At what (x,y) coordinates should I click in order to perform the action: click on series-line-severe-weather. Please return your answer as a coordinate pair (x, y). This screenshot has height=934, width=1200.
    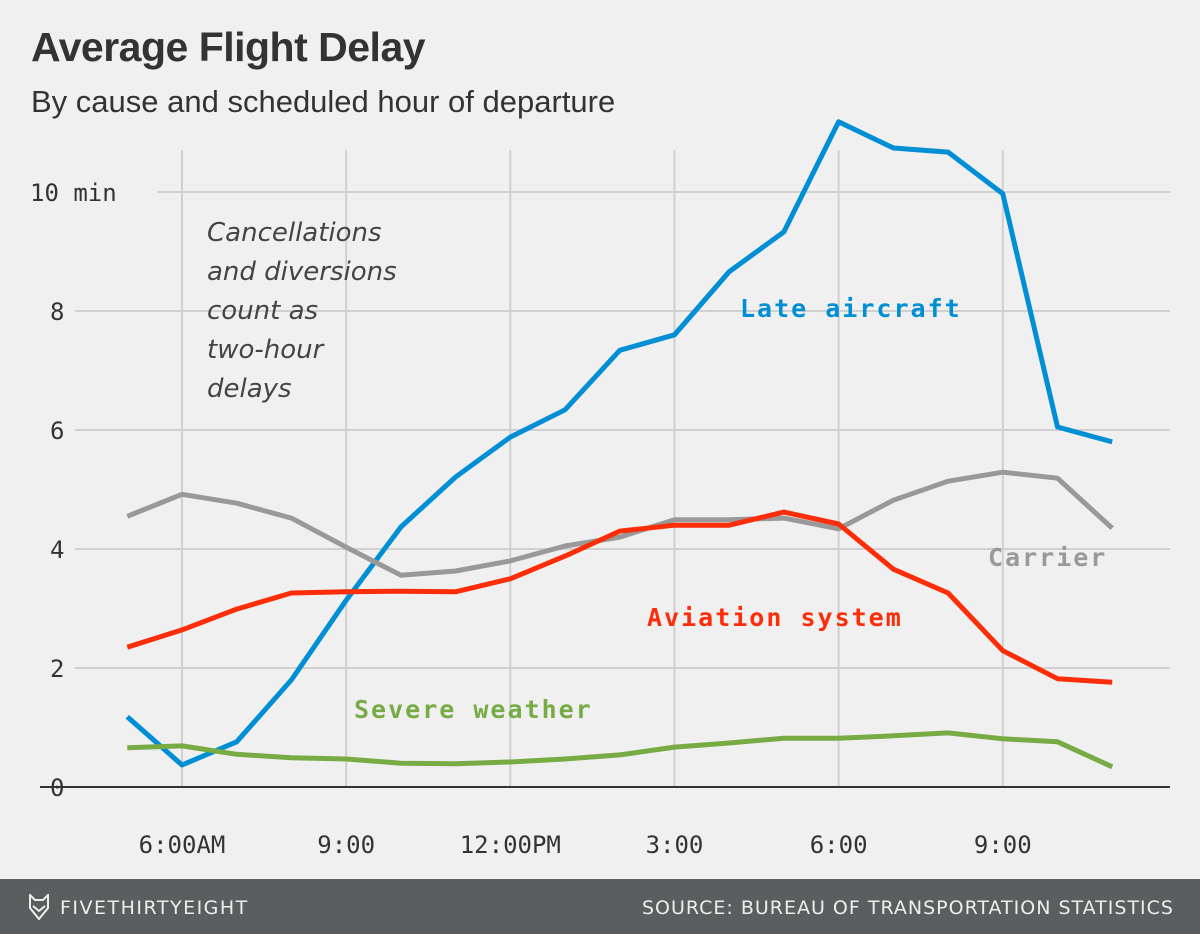
    Looking at the image, I should click on (620, 750).